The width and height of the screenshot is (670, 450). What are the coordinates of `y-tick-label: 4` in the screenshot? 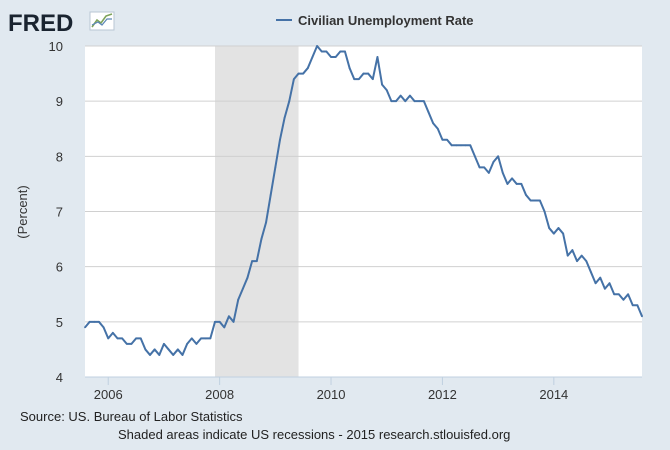 It's located at (59, 377).